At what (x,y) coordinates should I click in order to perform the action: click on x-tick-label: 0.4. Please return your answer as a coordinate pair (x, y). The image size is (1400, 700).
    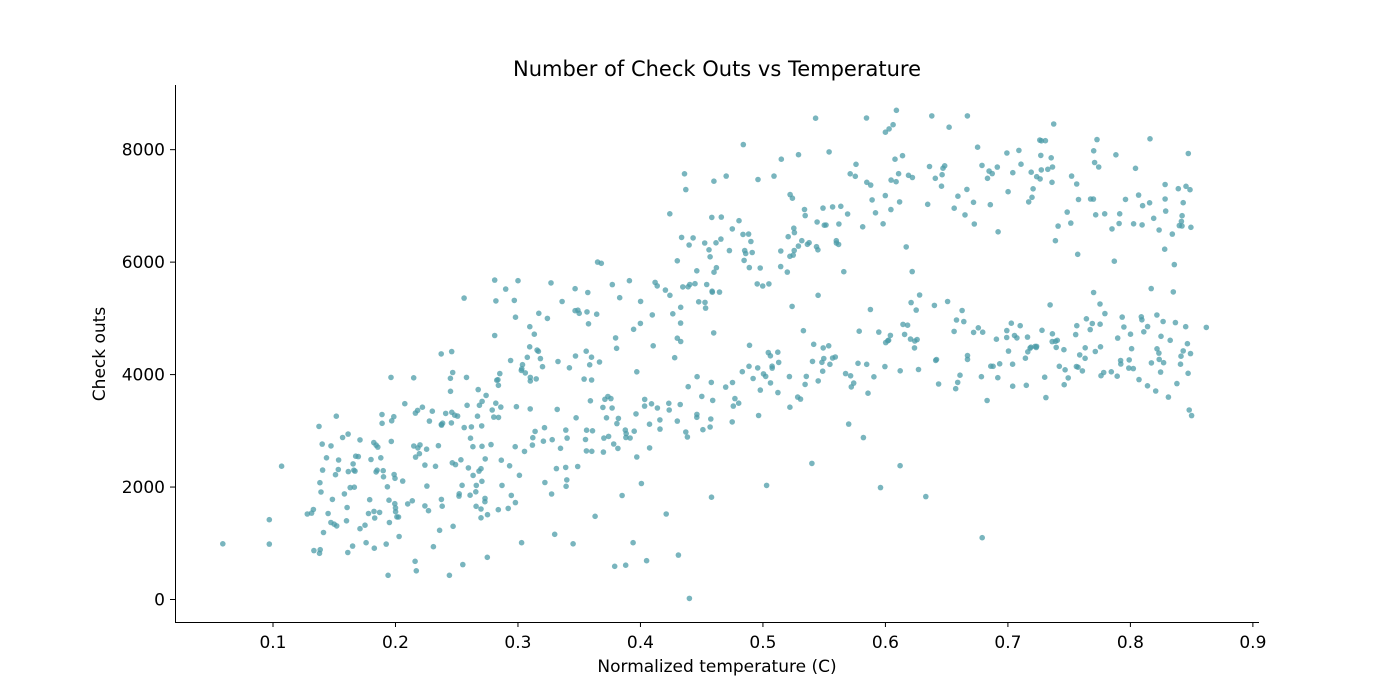
    Looking at the image, I should click on (640, 643).